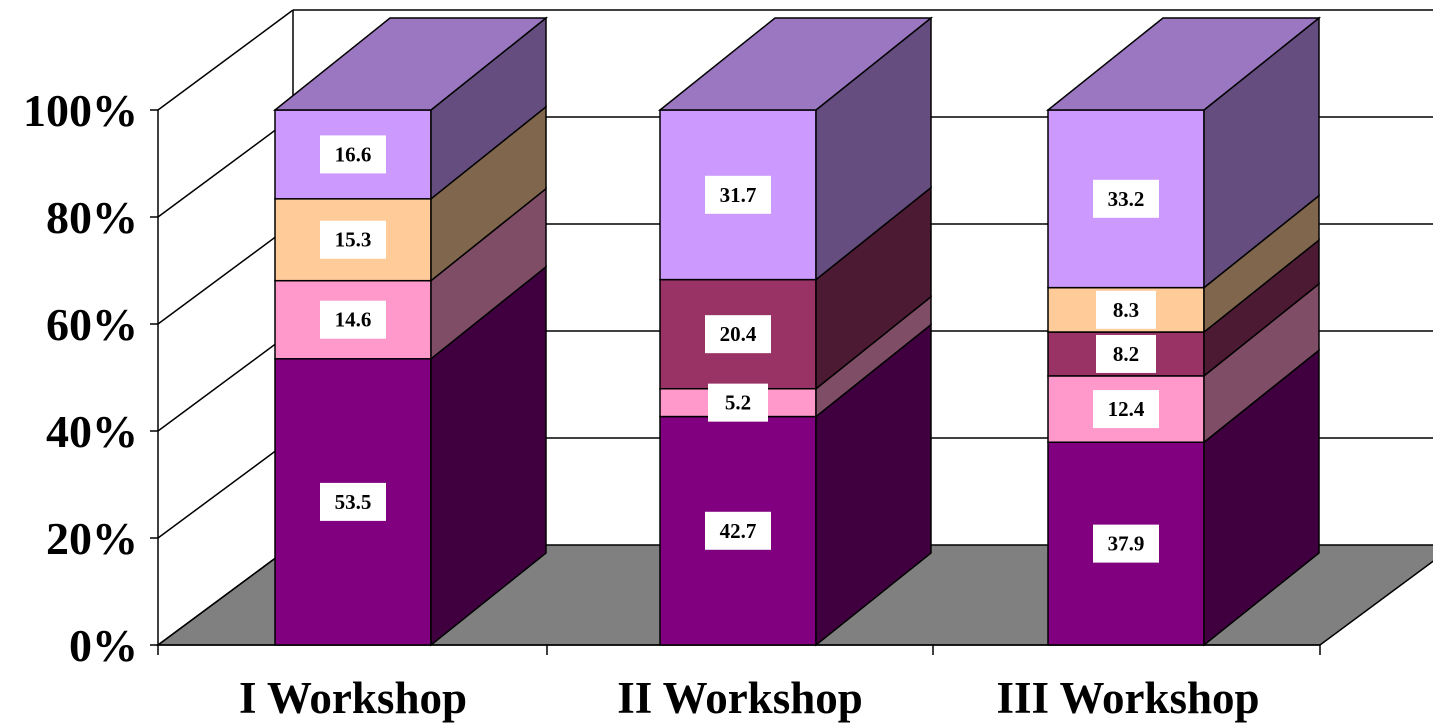 This screenshot has width=1433, height=725. Describe the element at coordinates (92, 324) in the screenshot. I see `y-tick-label: 60%` at that location.